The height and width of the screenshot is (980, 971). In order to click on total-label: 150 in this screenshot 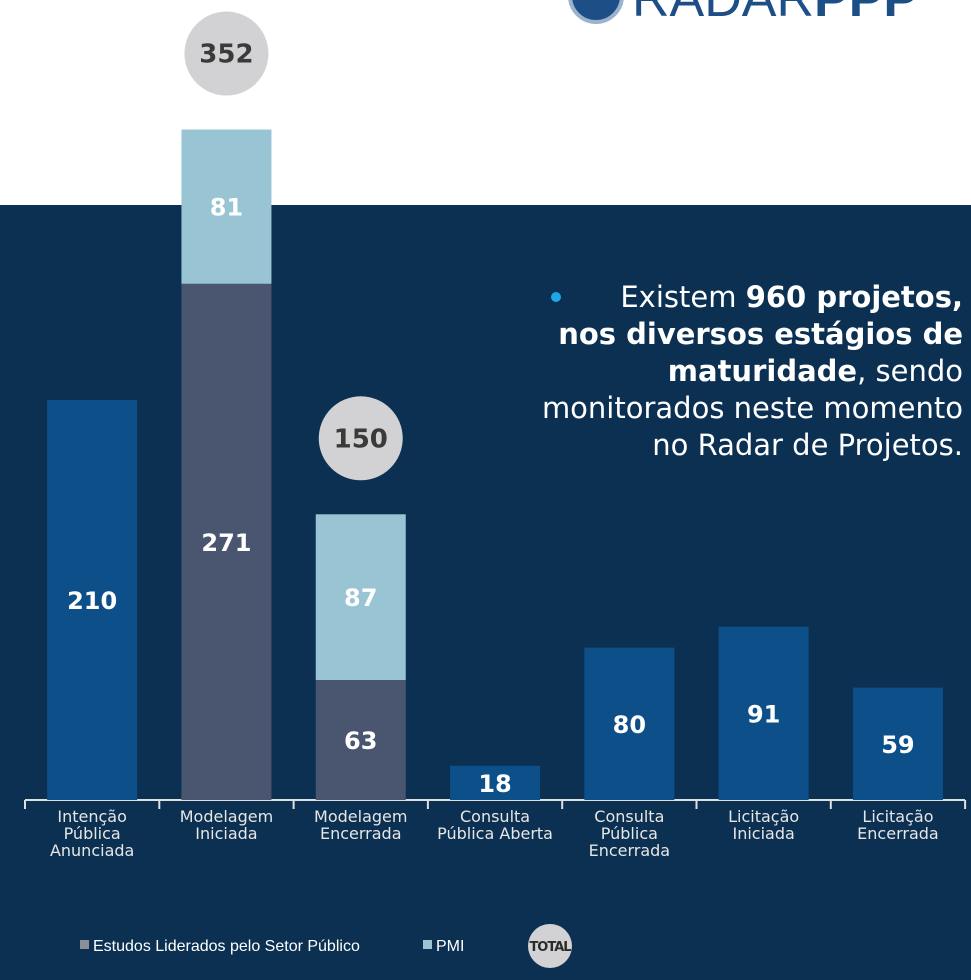, I will do `click(361, 439)`.